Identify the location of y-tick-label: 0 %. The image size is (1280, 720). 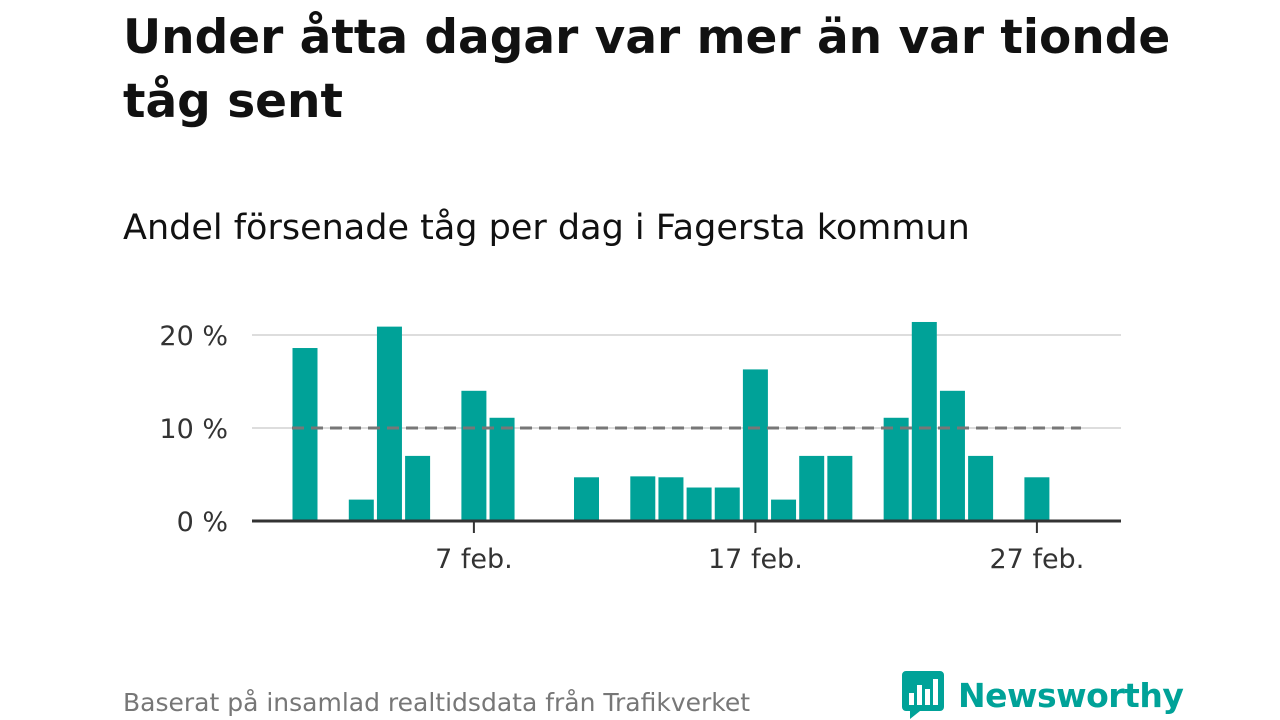
(202, 522).